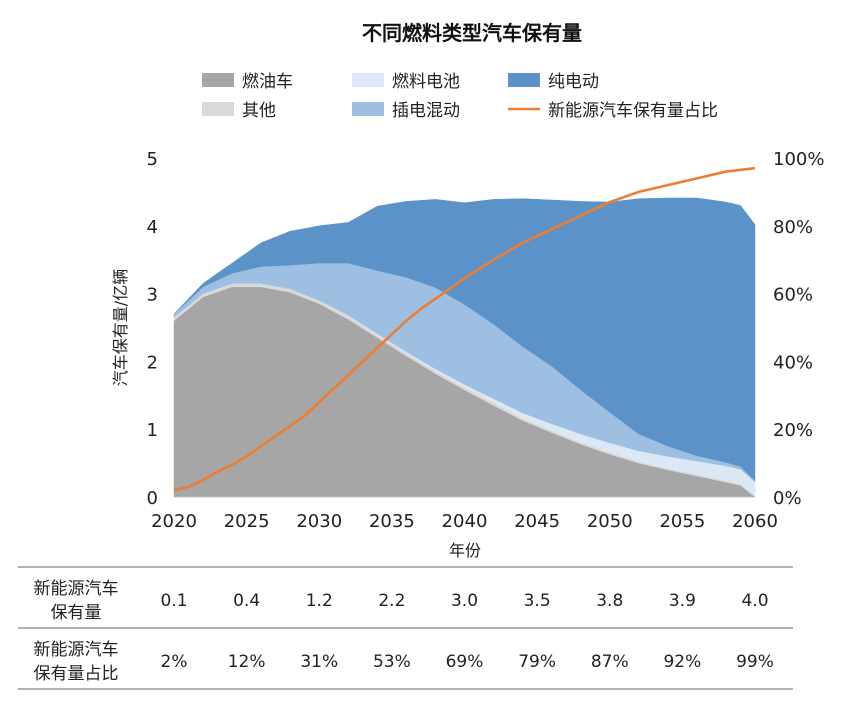 The height and width of the screenshot is (714, 841). What do you see at coordinates (319, 521) in the screenshot?
I see `x-tick-label: 2030` at bounding box center [319, 521].